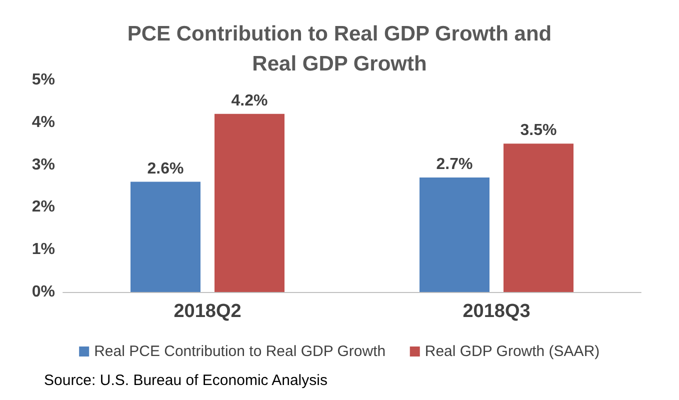  Describe the element at coordinates (512, 351) in the screenshot. I see `legend-label: Real GDP Growth (SAAR)` at that location.